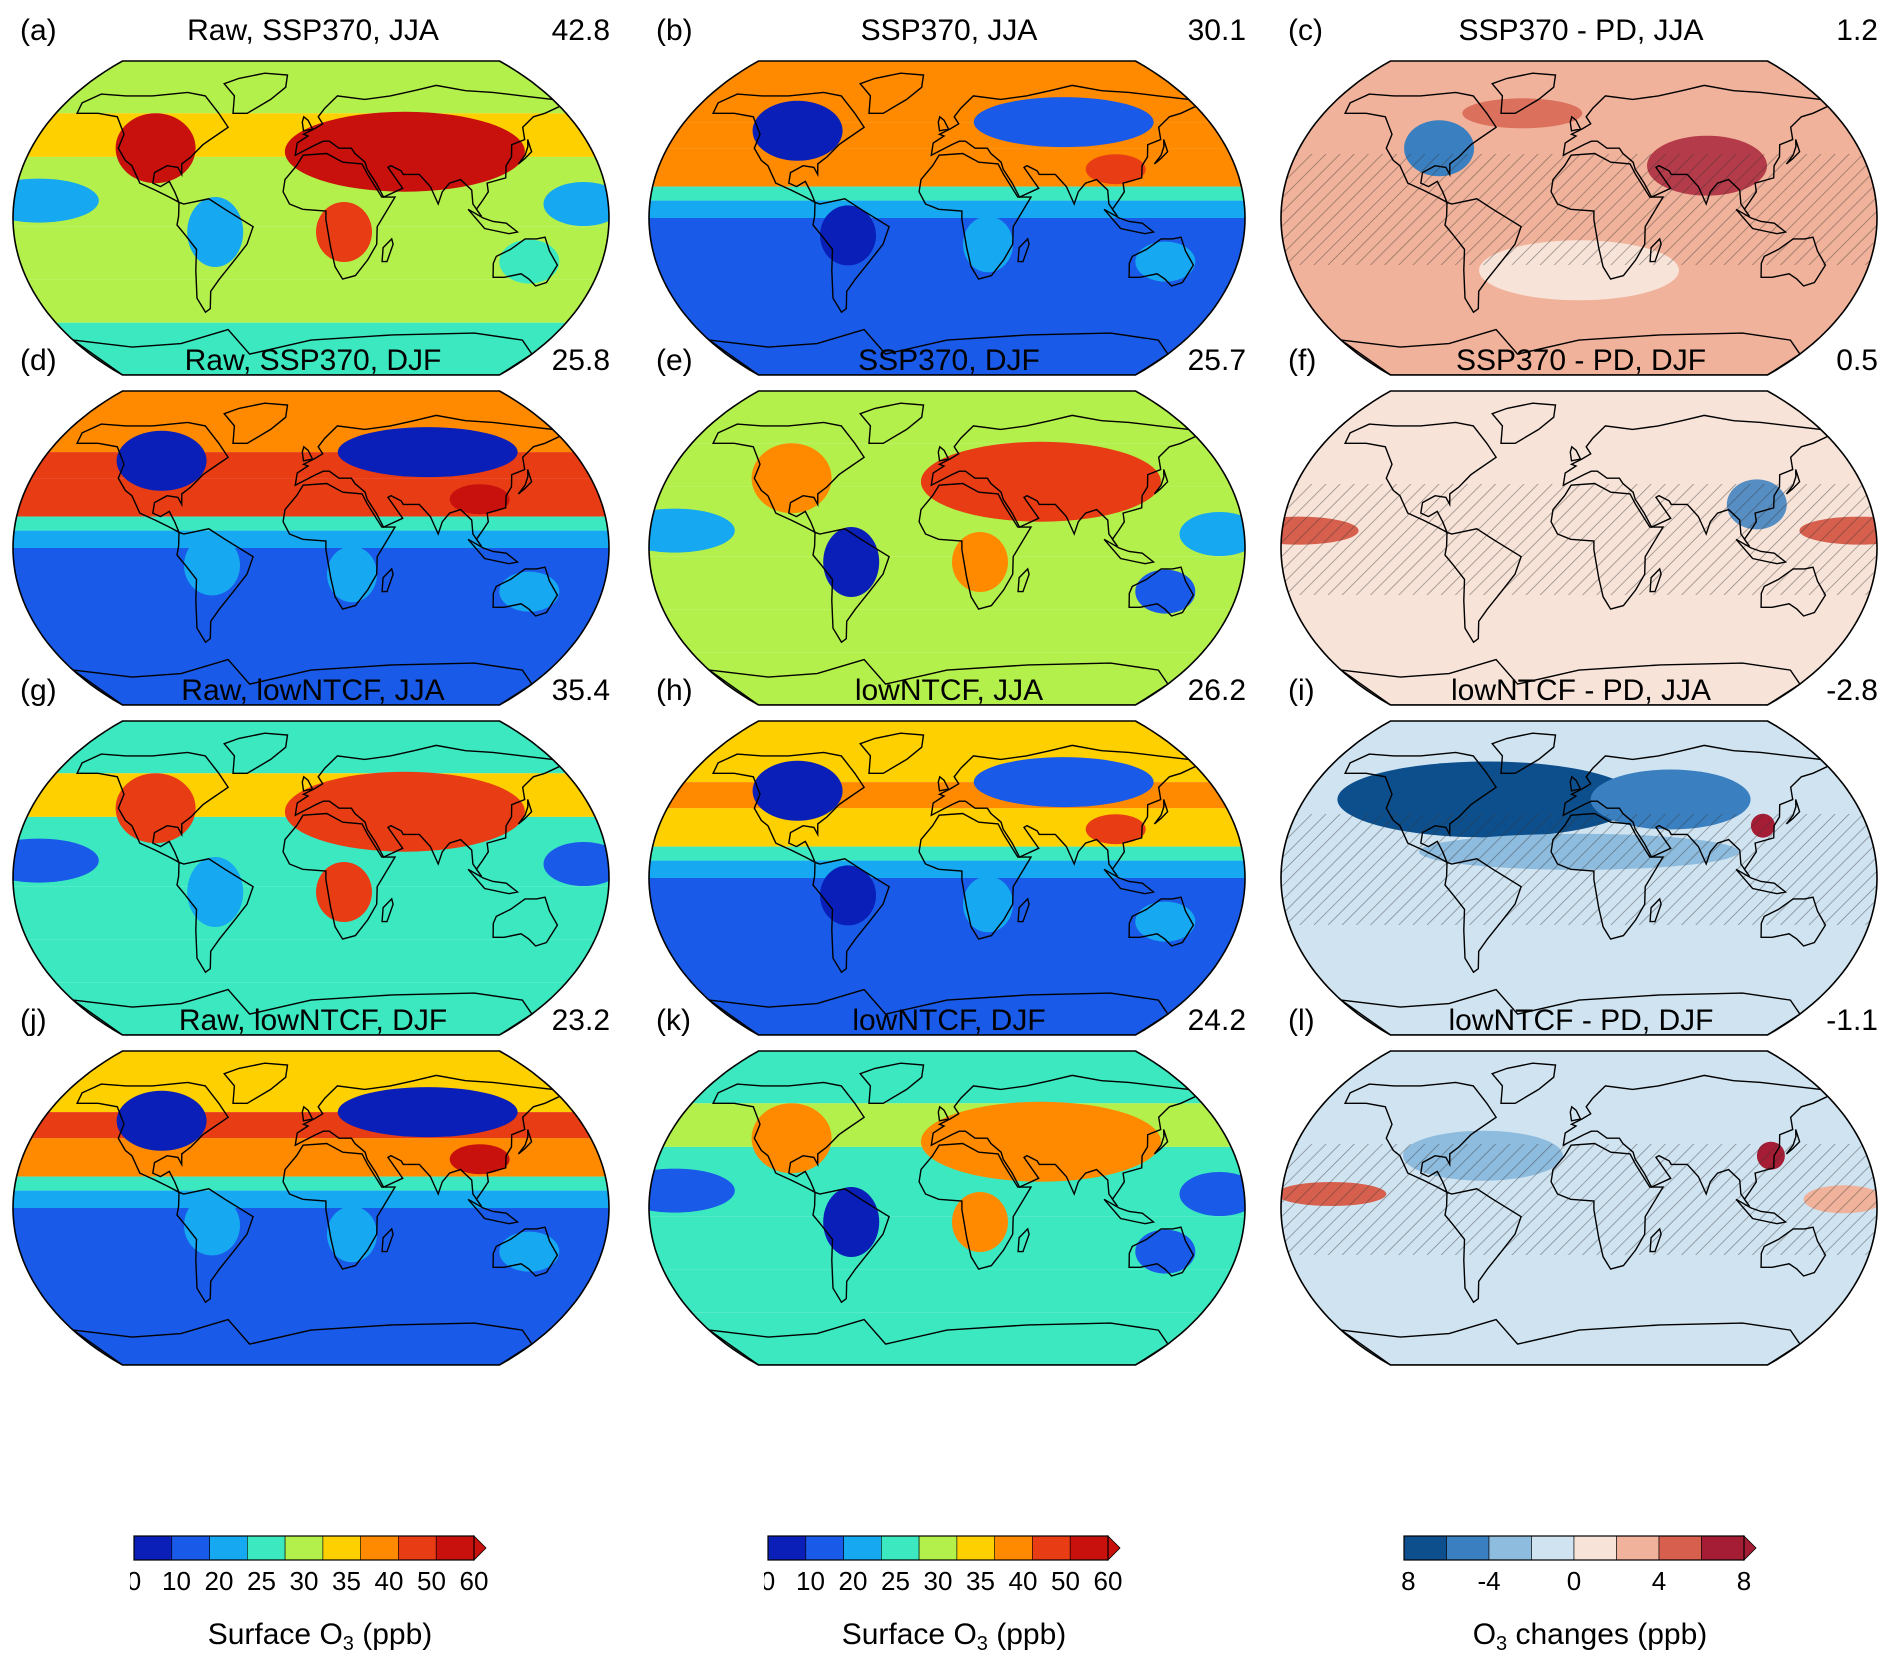 The width and height of the screenshot is (1892, 1662). What do you see at coordinates (1301, 1020) in the screenshot?
I see `panel-label: (l)` at bounding box center [1301, 1020].